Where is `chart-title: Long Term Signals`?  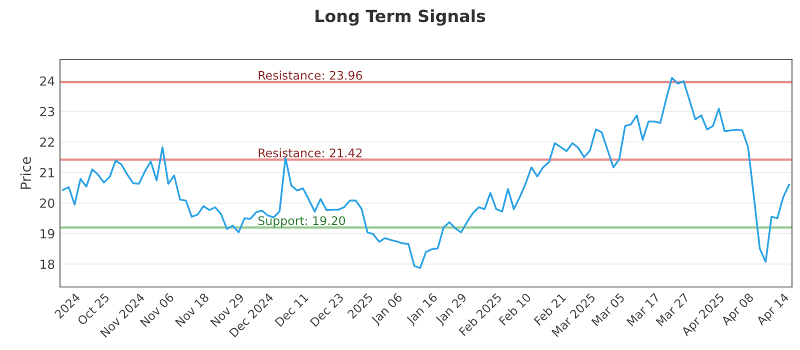
chart-title: Long Term Signals is located at coordinates (401, 17).